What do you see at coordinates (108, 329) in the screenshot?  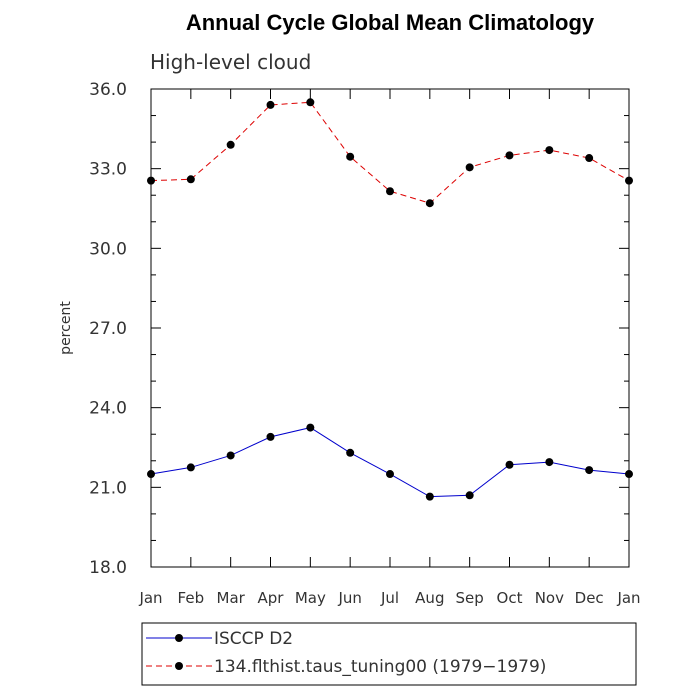 I see `y-tick-label: 27.0` at bounding box center [108, 329].